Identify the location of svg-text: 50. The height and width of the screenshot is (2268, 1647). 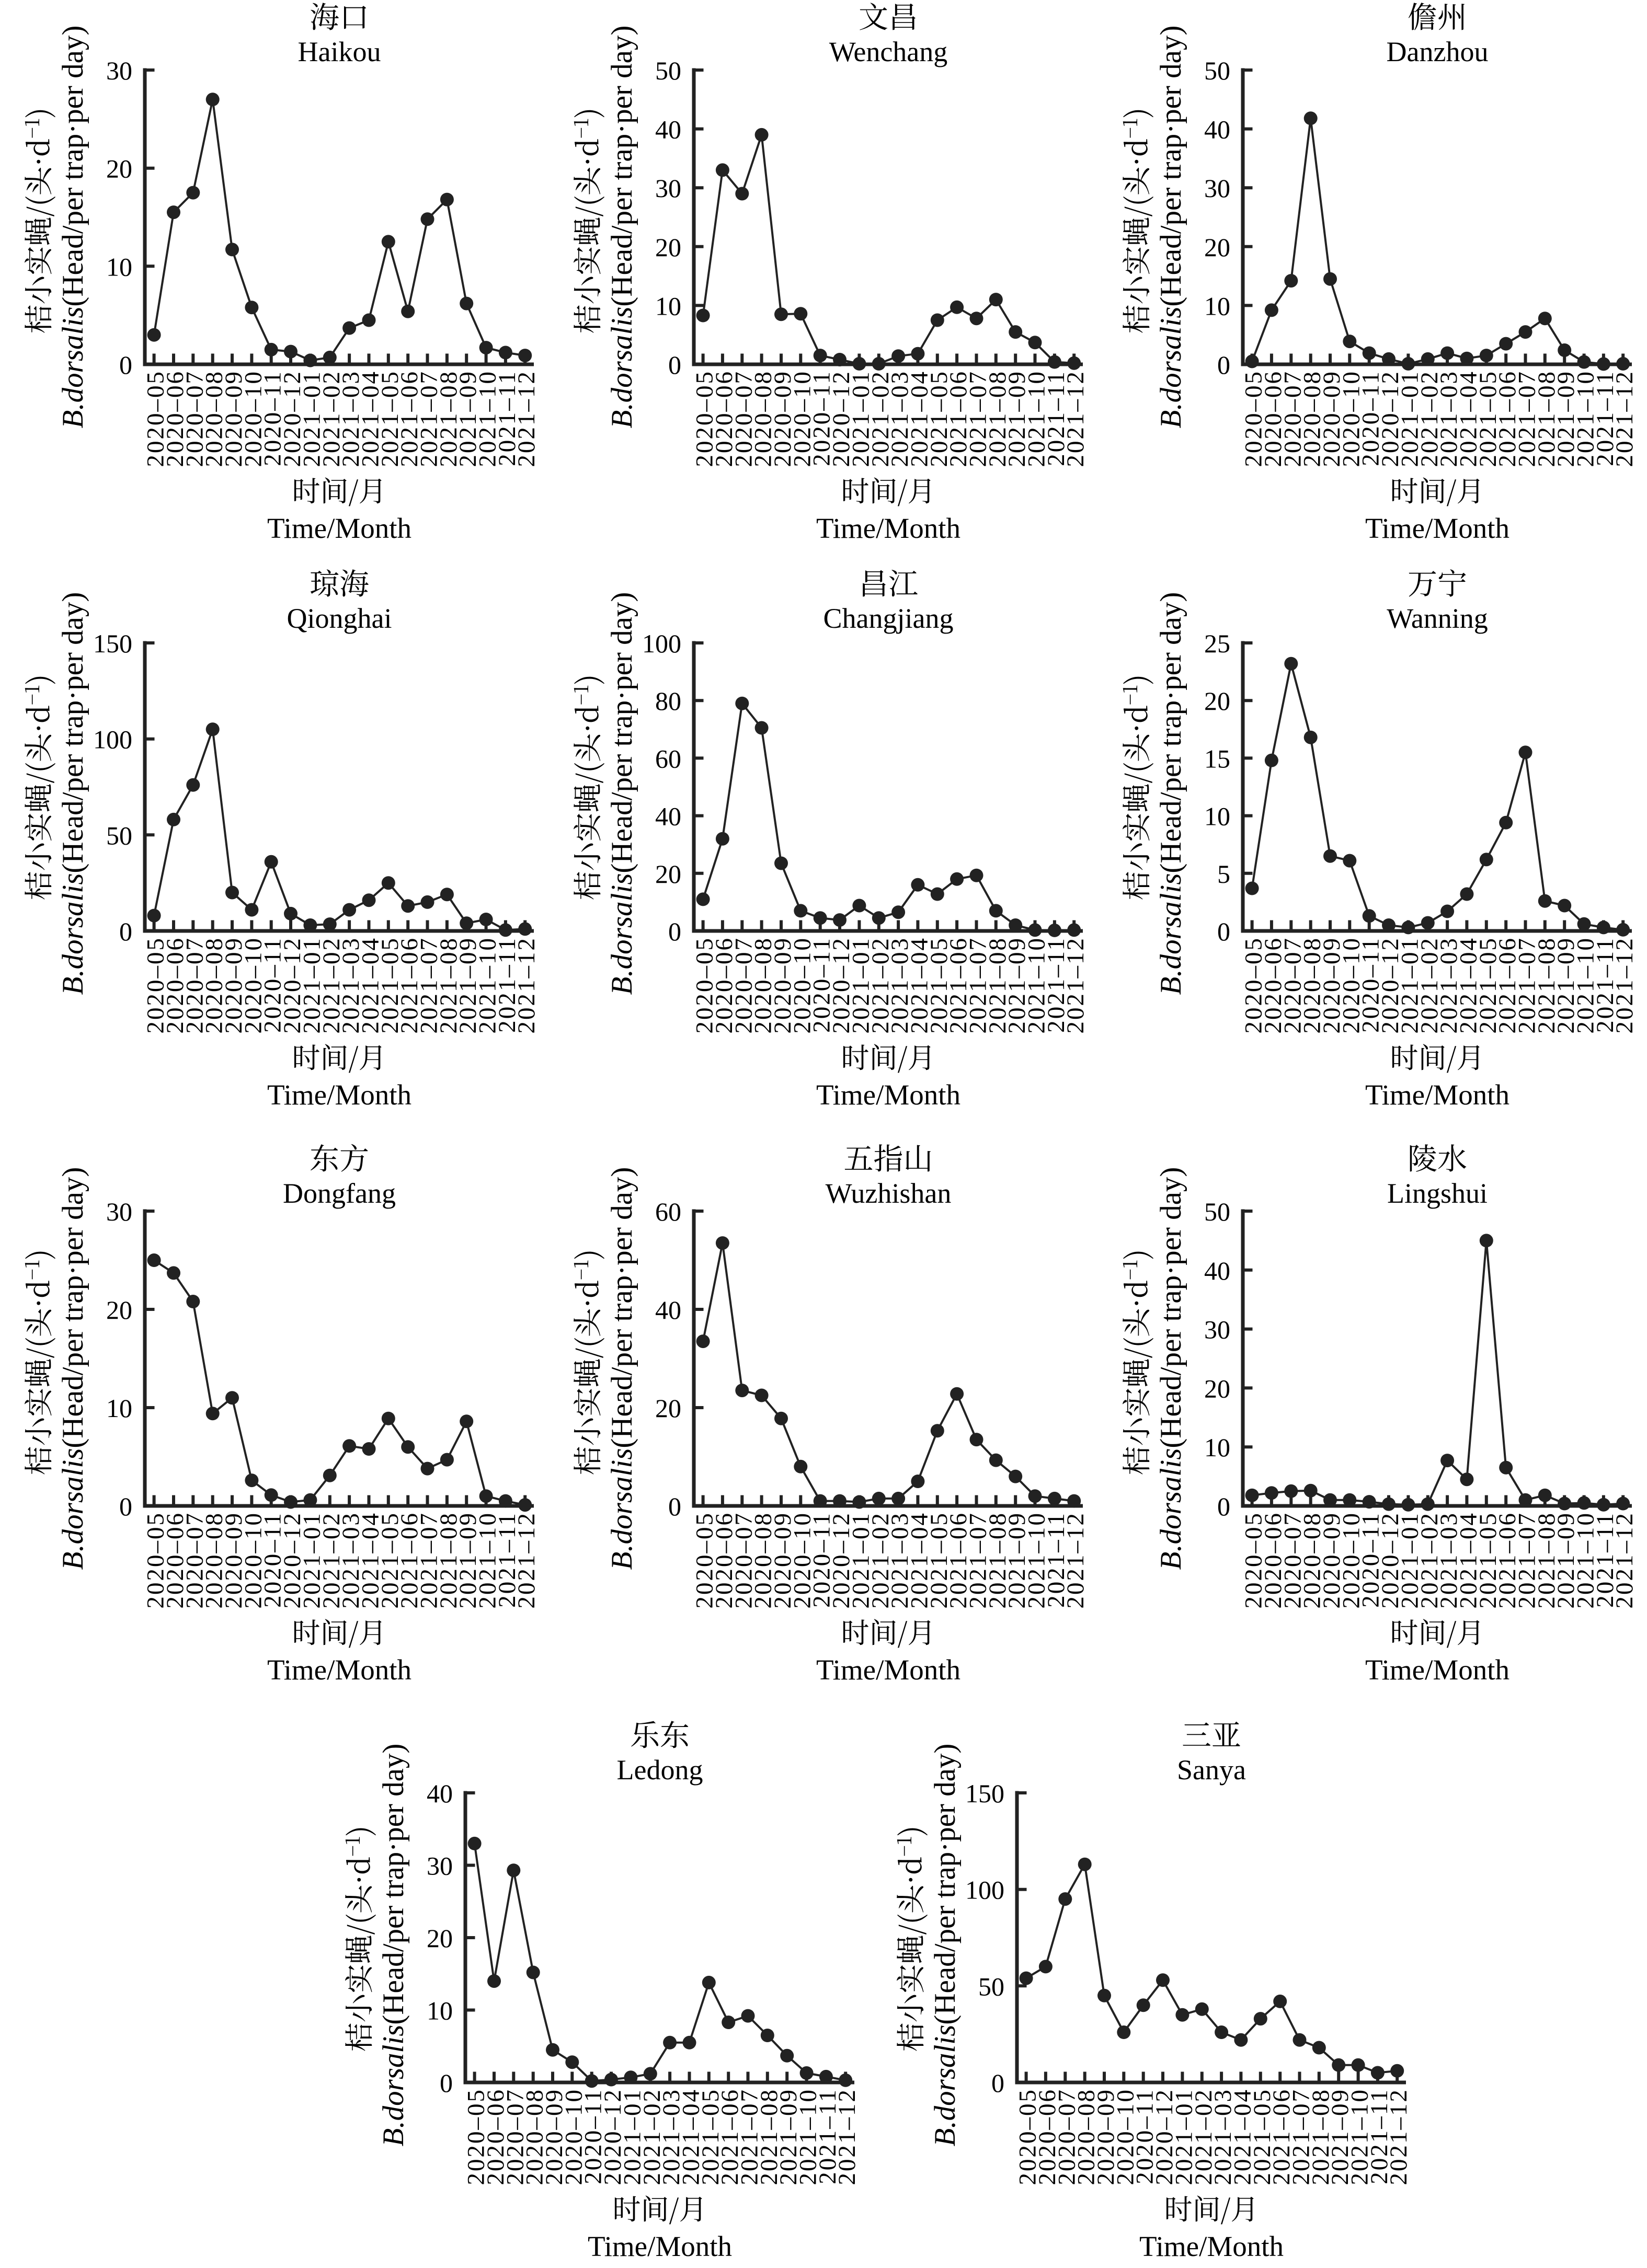
(668, 70).